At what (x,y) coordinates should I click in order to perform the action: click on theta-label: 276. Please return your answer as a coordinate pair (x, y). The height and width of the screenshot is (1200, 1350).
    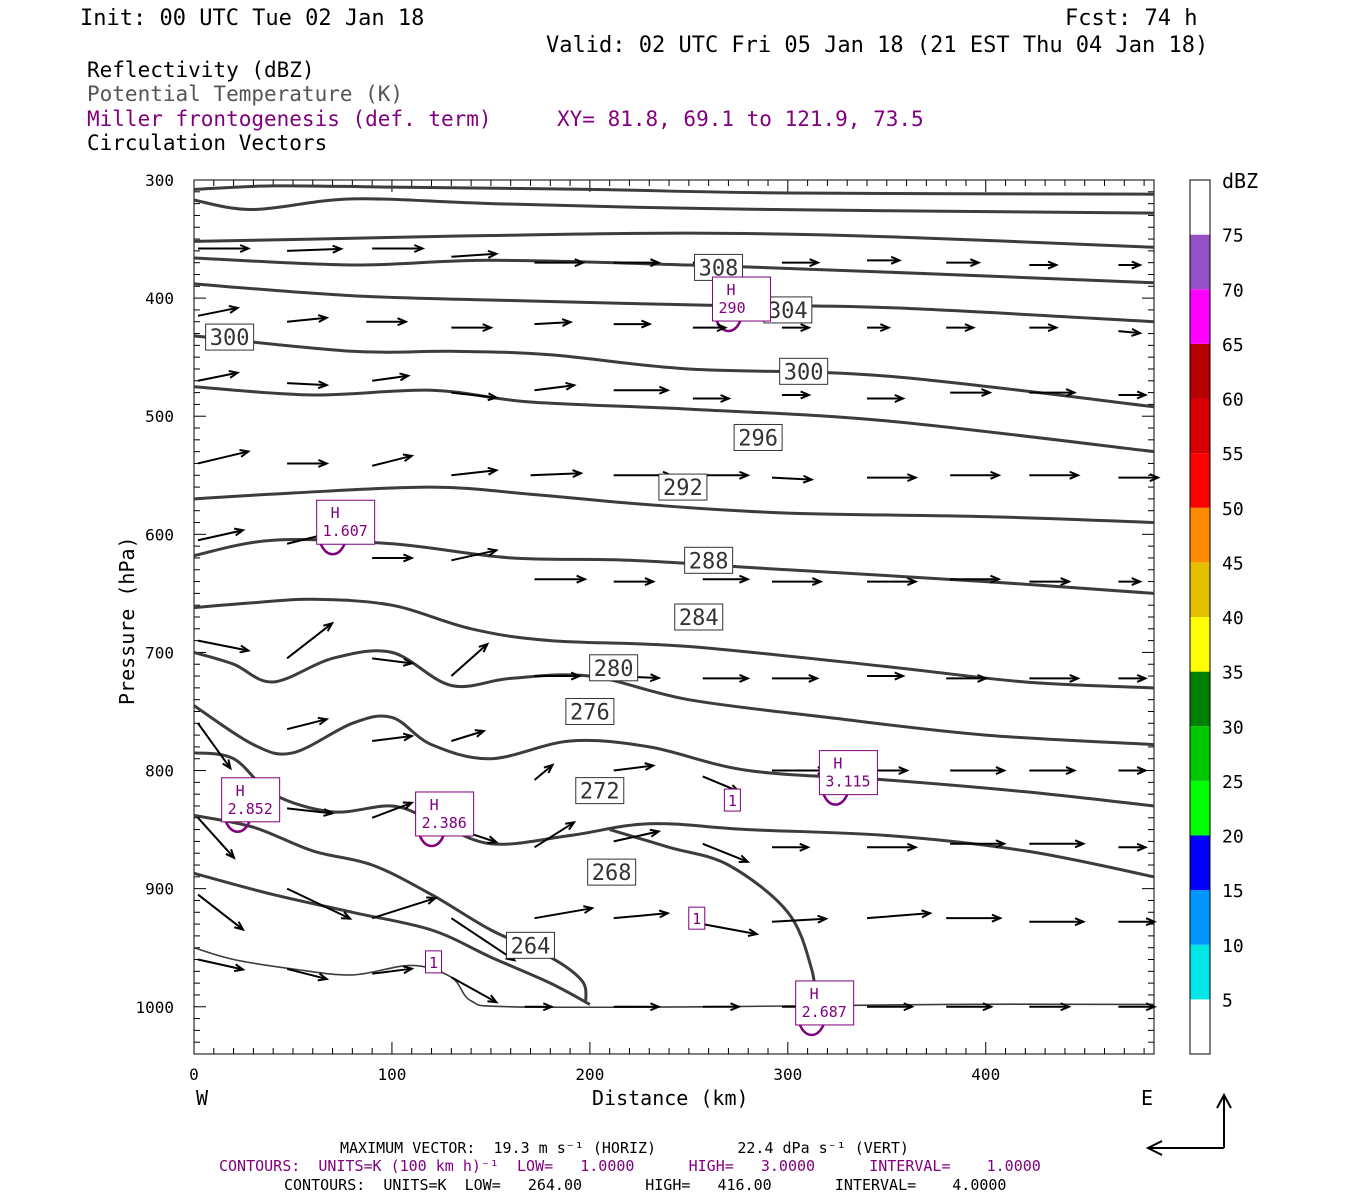
    Looking at the image, I should click on (590, 712).